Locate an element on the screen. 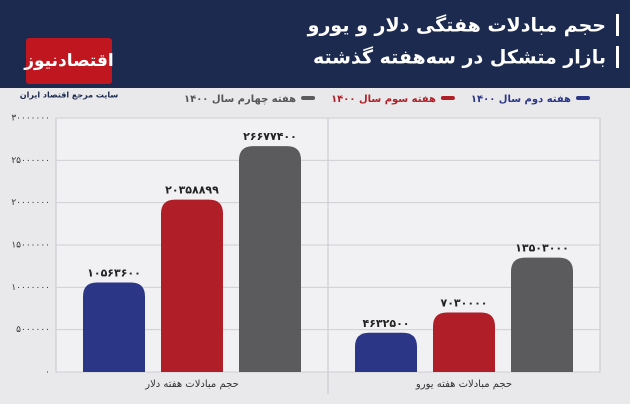  y-tick-label: ۱۰۰۰۰۰۰۰ is located at coordinates (30, 288).